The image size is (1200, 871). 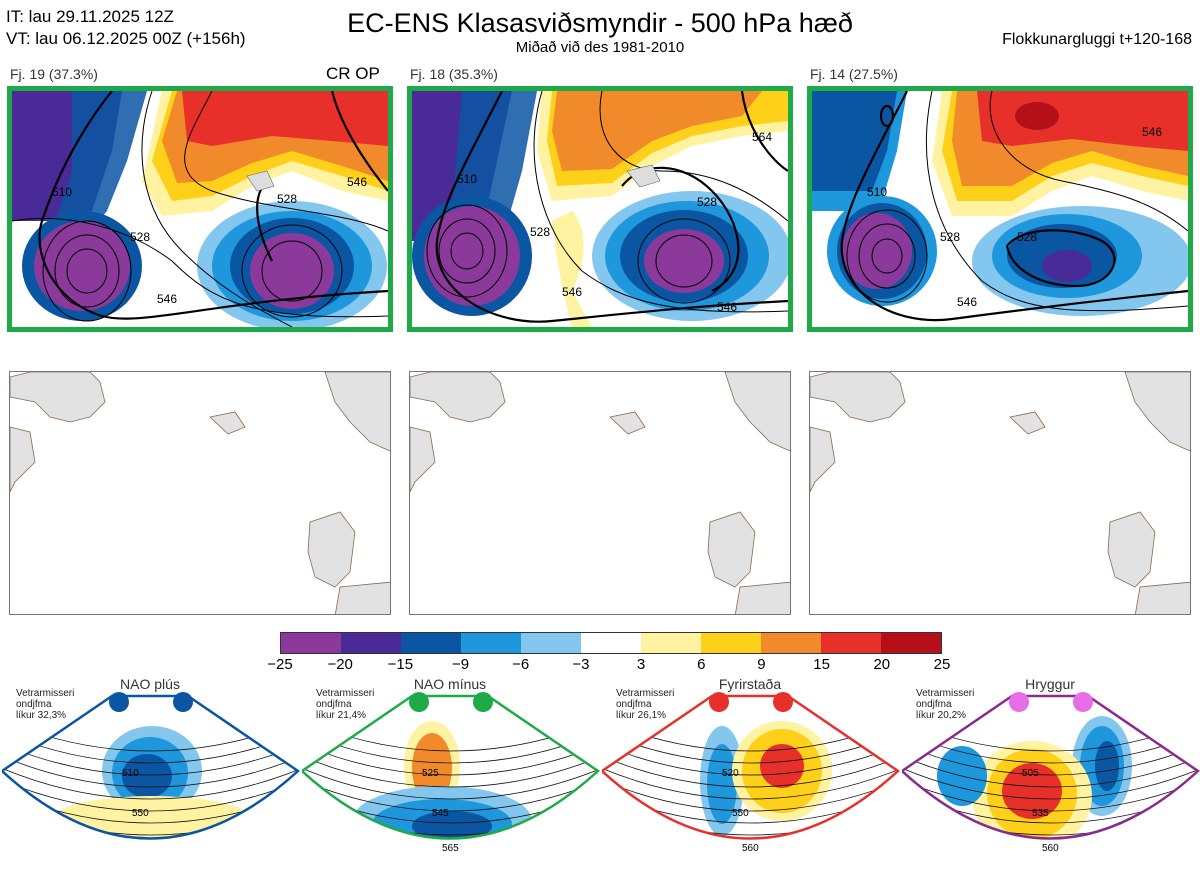 I want to click on panel-1-label: Fj. 19 (37.3%), so click(x=54, y=74).